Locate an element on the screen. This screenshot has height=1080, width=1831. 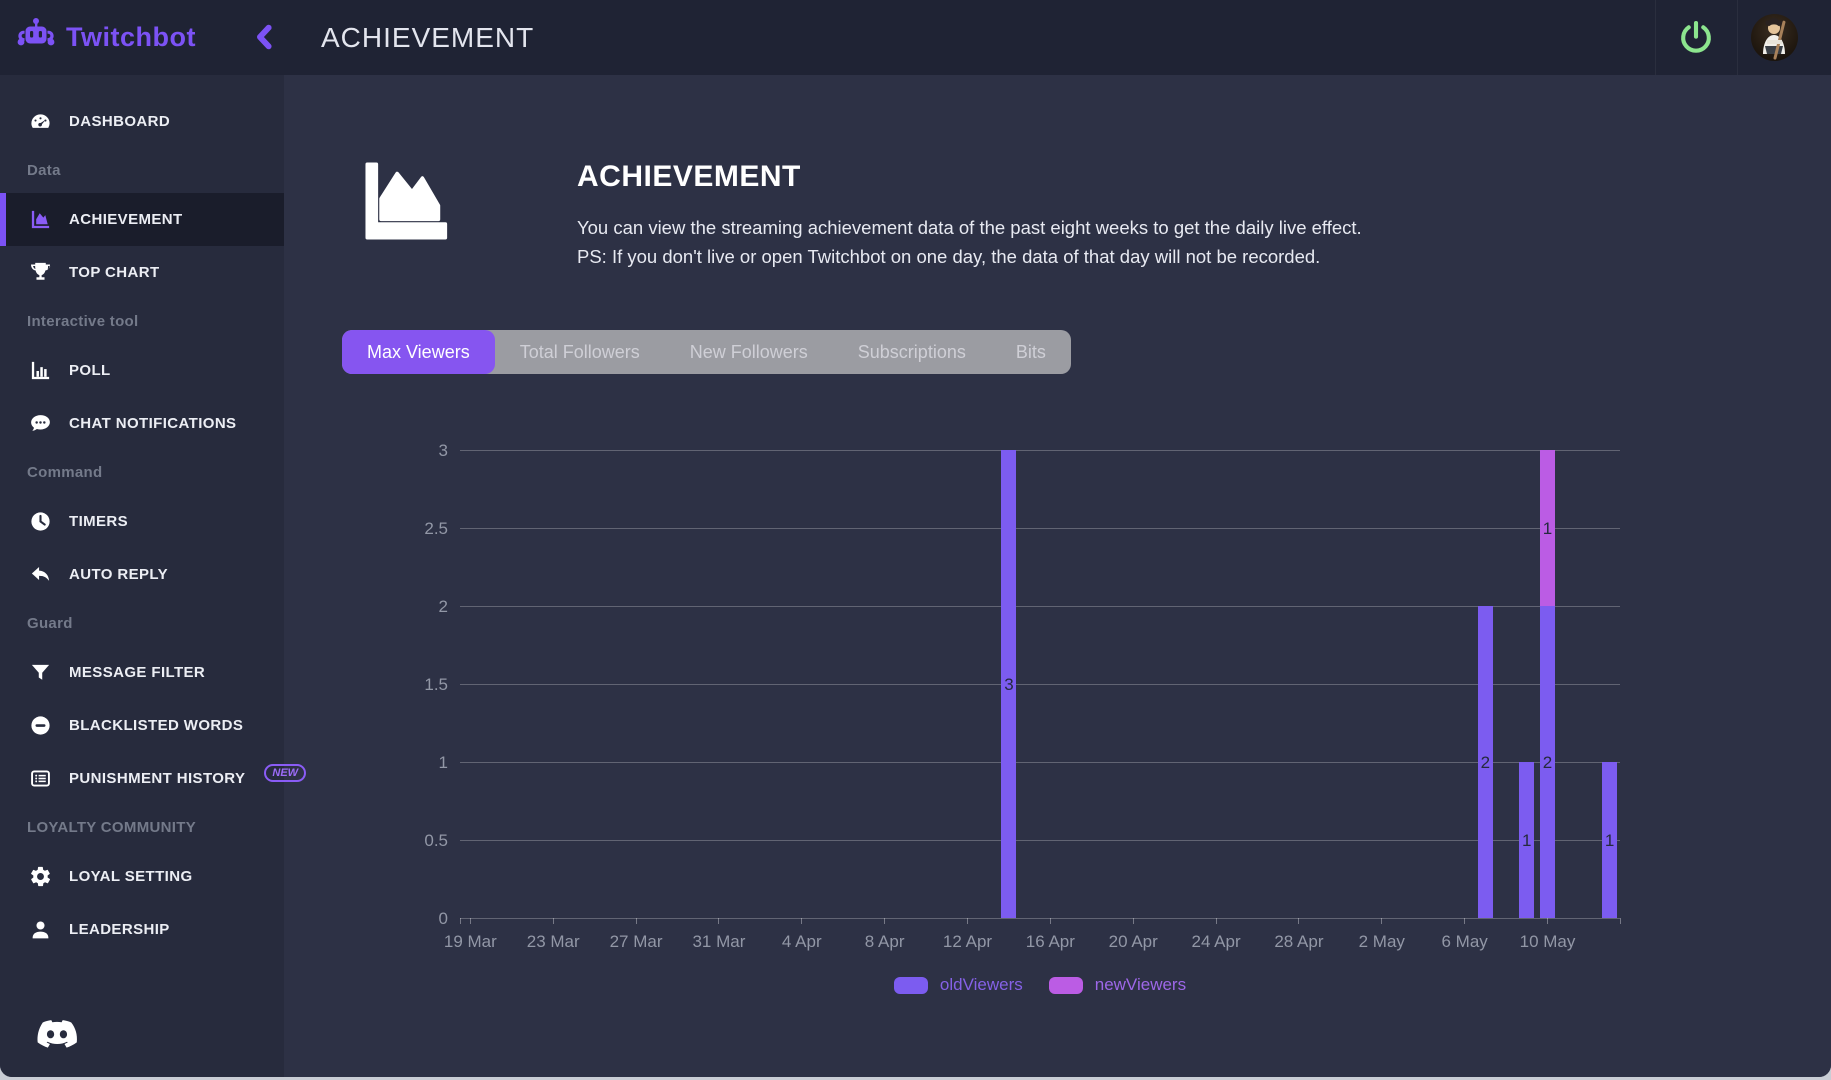
sidebar-item-leadership: LEADERSHIP is located at coordinates (142, 929).